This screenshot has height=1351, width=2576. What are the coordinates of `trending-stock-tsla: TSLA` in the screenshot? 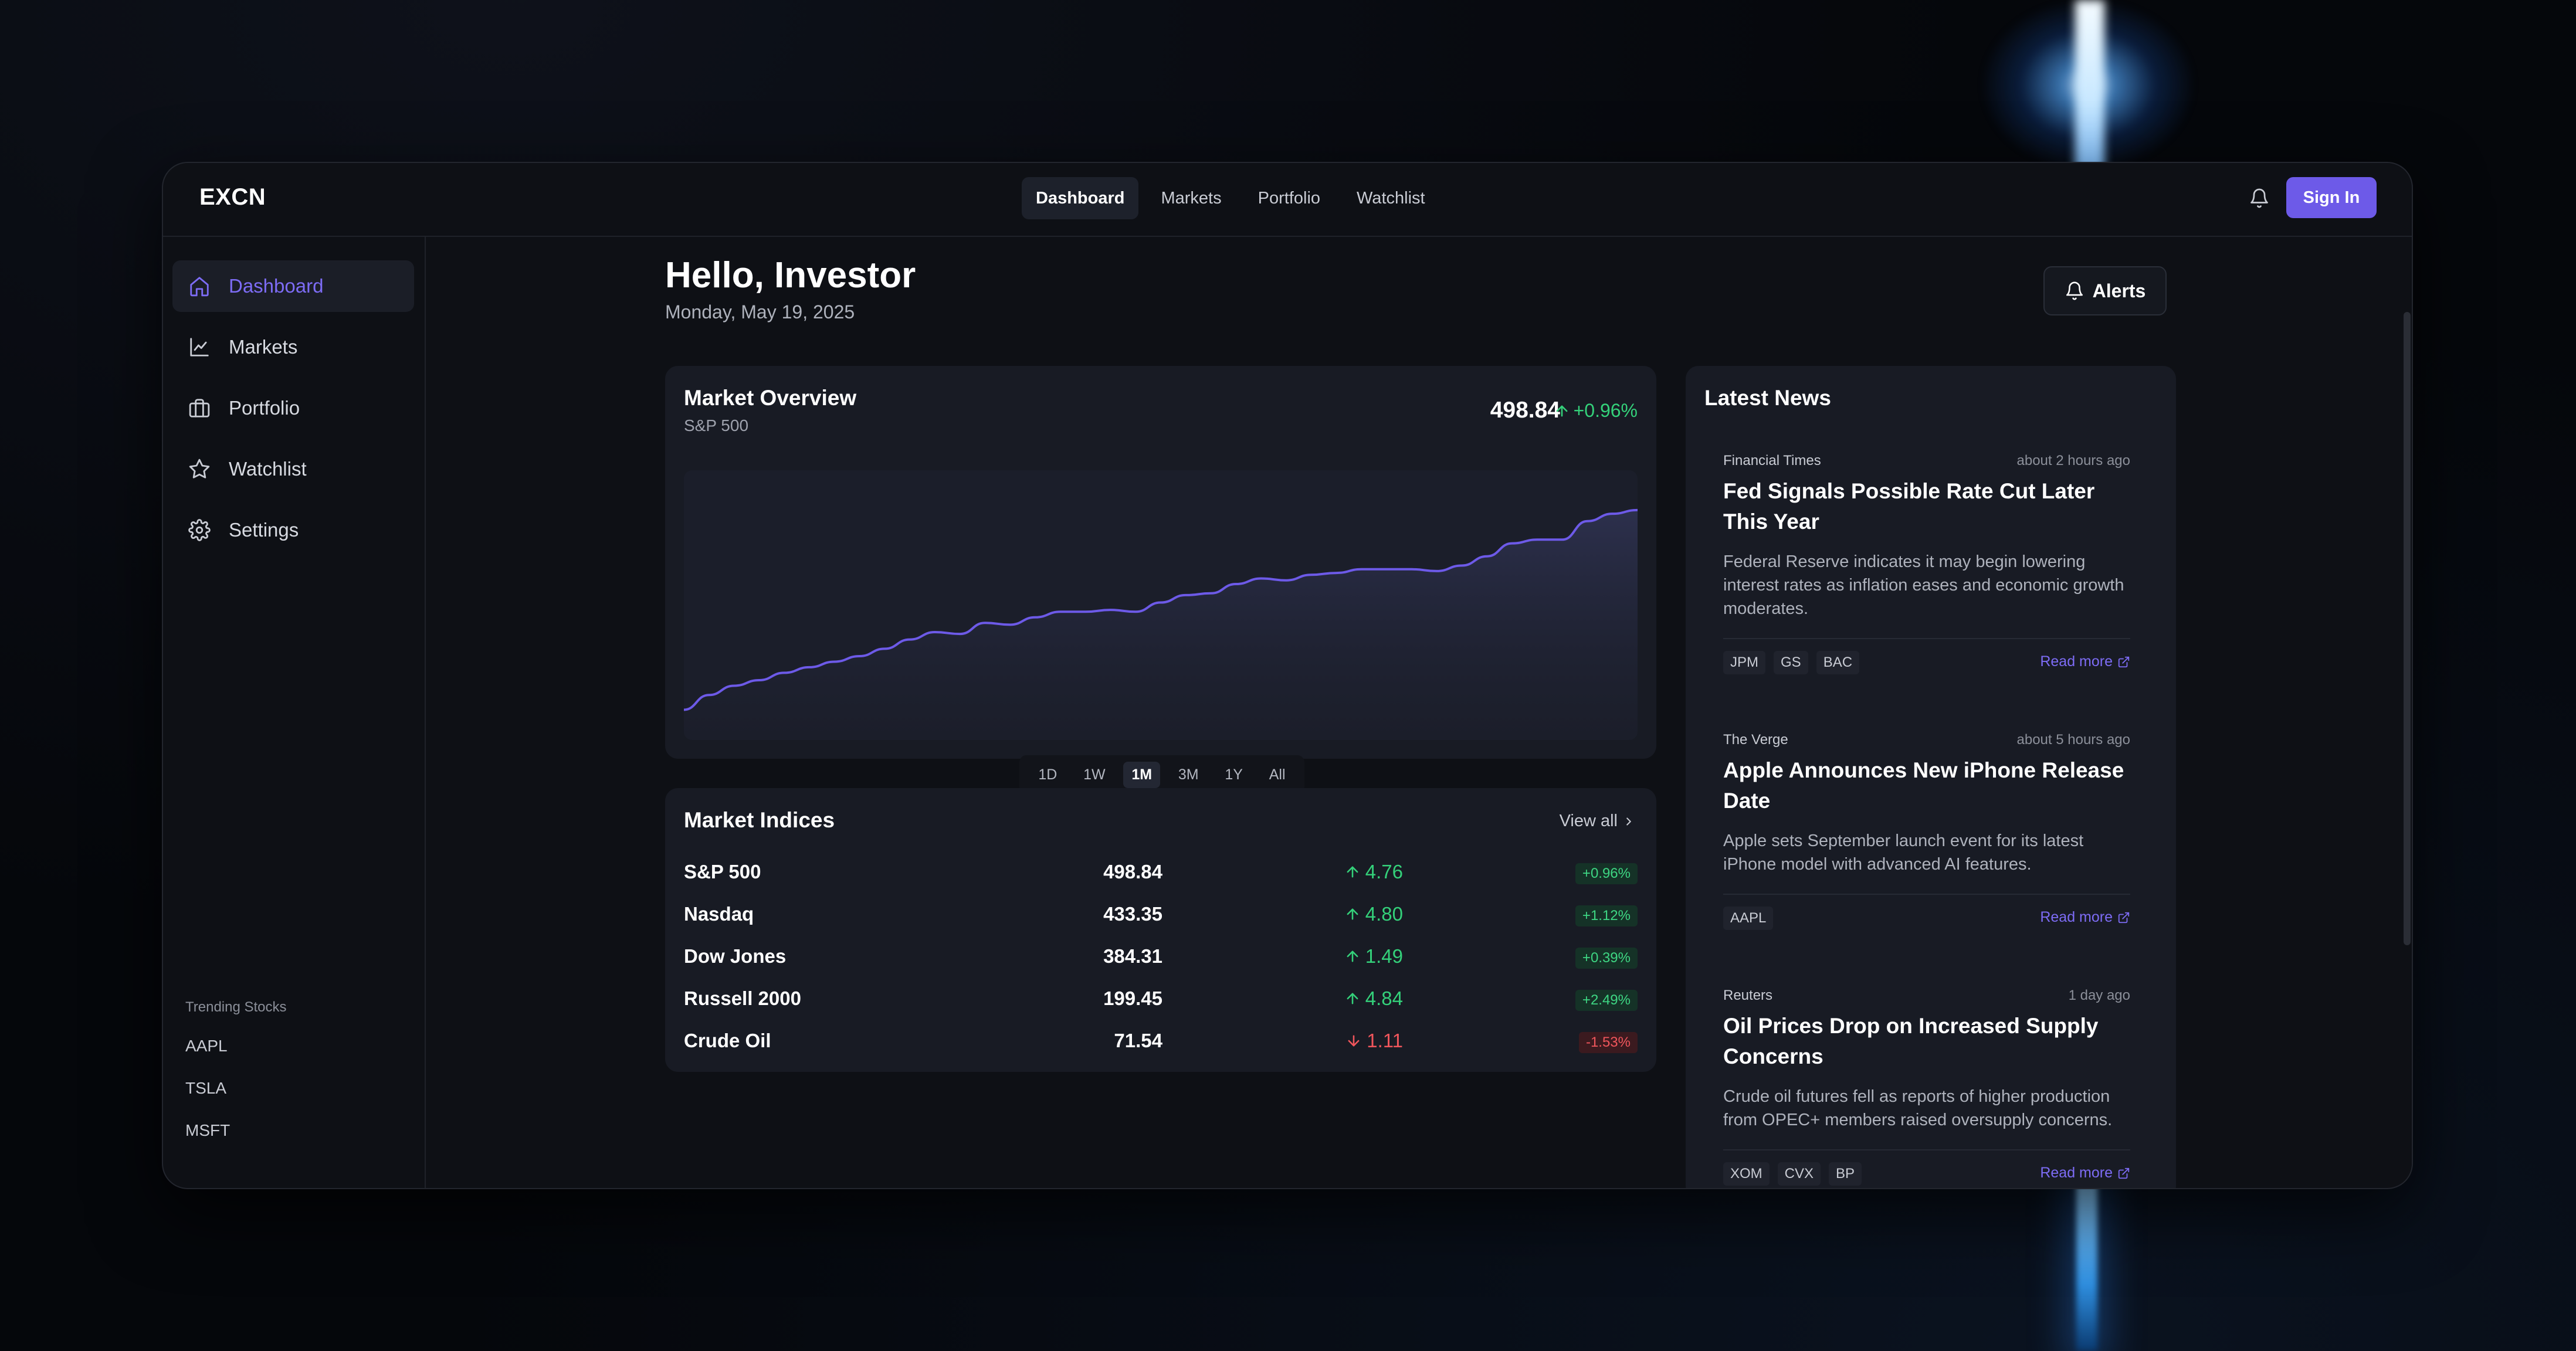 It's located at (206, 1088).